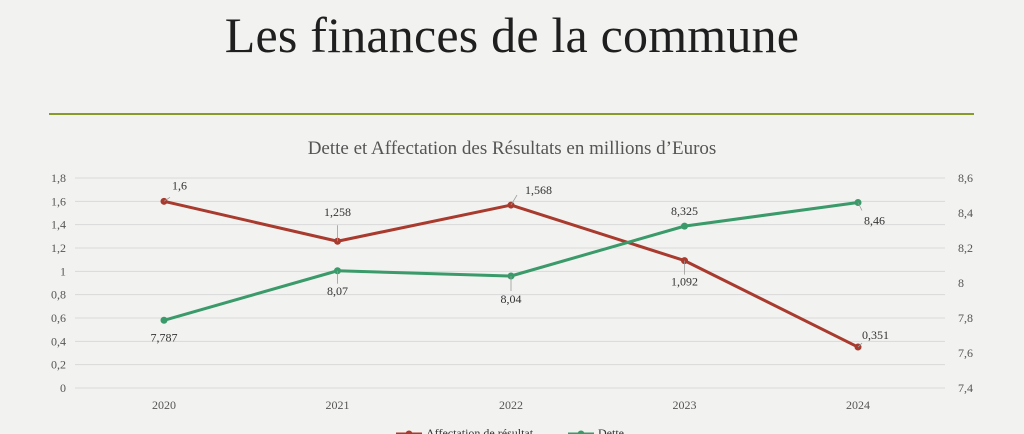 This screenshot has width=1024, height=434. I want to click on x-axis-tick: 2024, so click(858, 405).